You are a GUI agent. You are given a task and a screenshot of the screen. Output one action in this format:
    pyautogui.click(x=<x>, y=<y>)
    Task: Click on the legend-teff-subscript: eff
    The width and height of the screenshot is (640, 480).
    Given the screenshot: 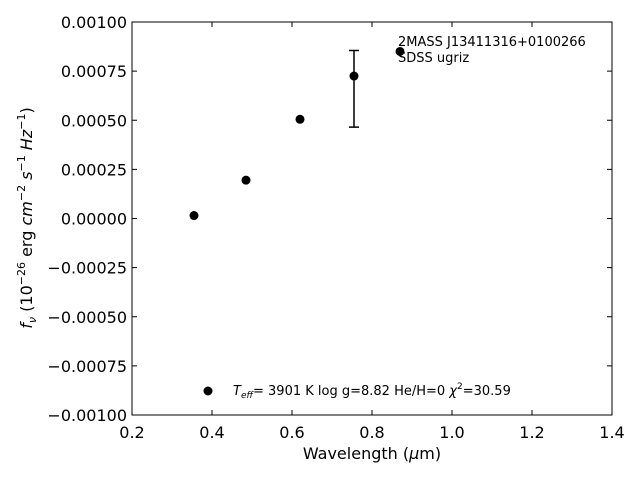 What is the action you would take?
    pyautogui.click(x=248, y=396)
    